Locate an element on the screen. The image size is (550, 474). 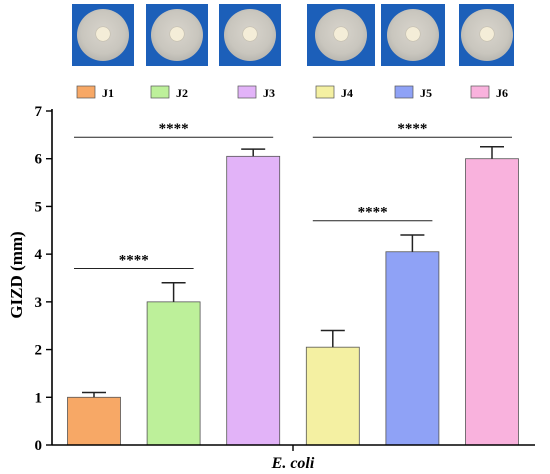
y-tick-label: 6 is located at coordinates (39, 160).